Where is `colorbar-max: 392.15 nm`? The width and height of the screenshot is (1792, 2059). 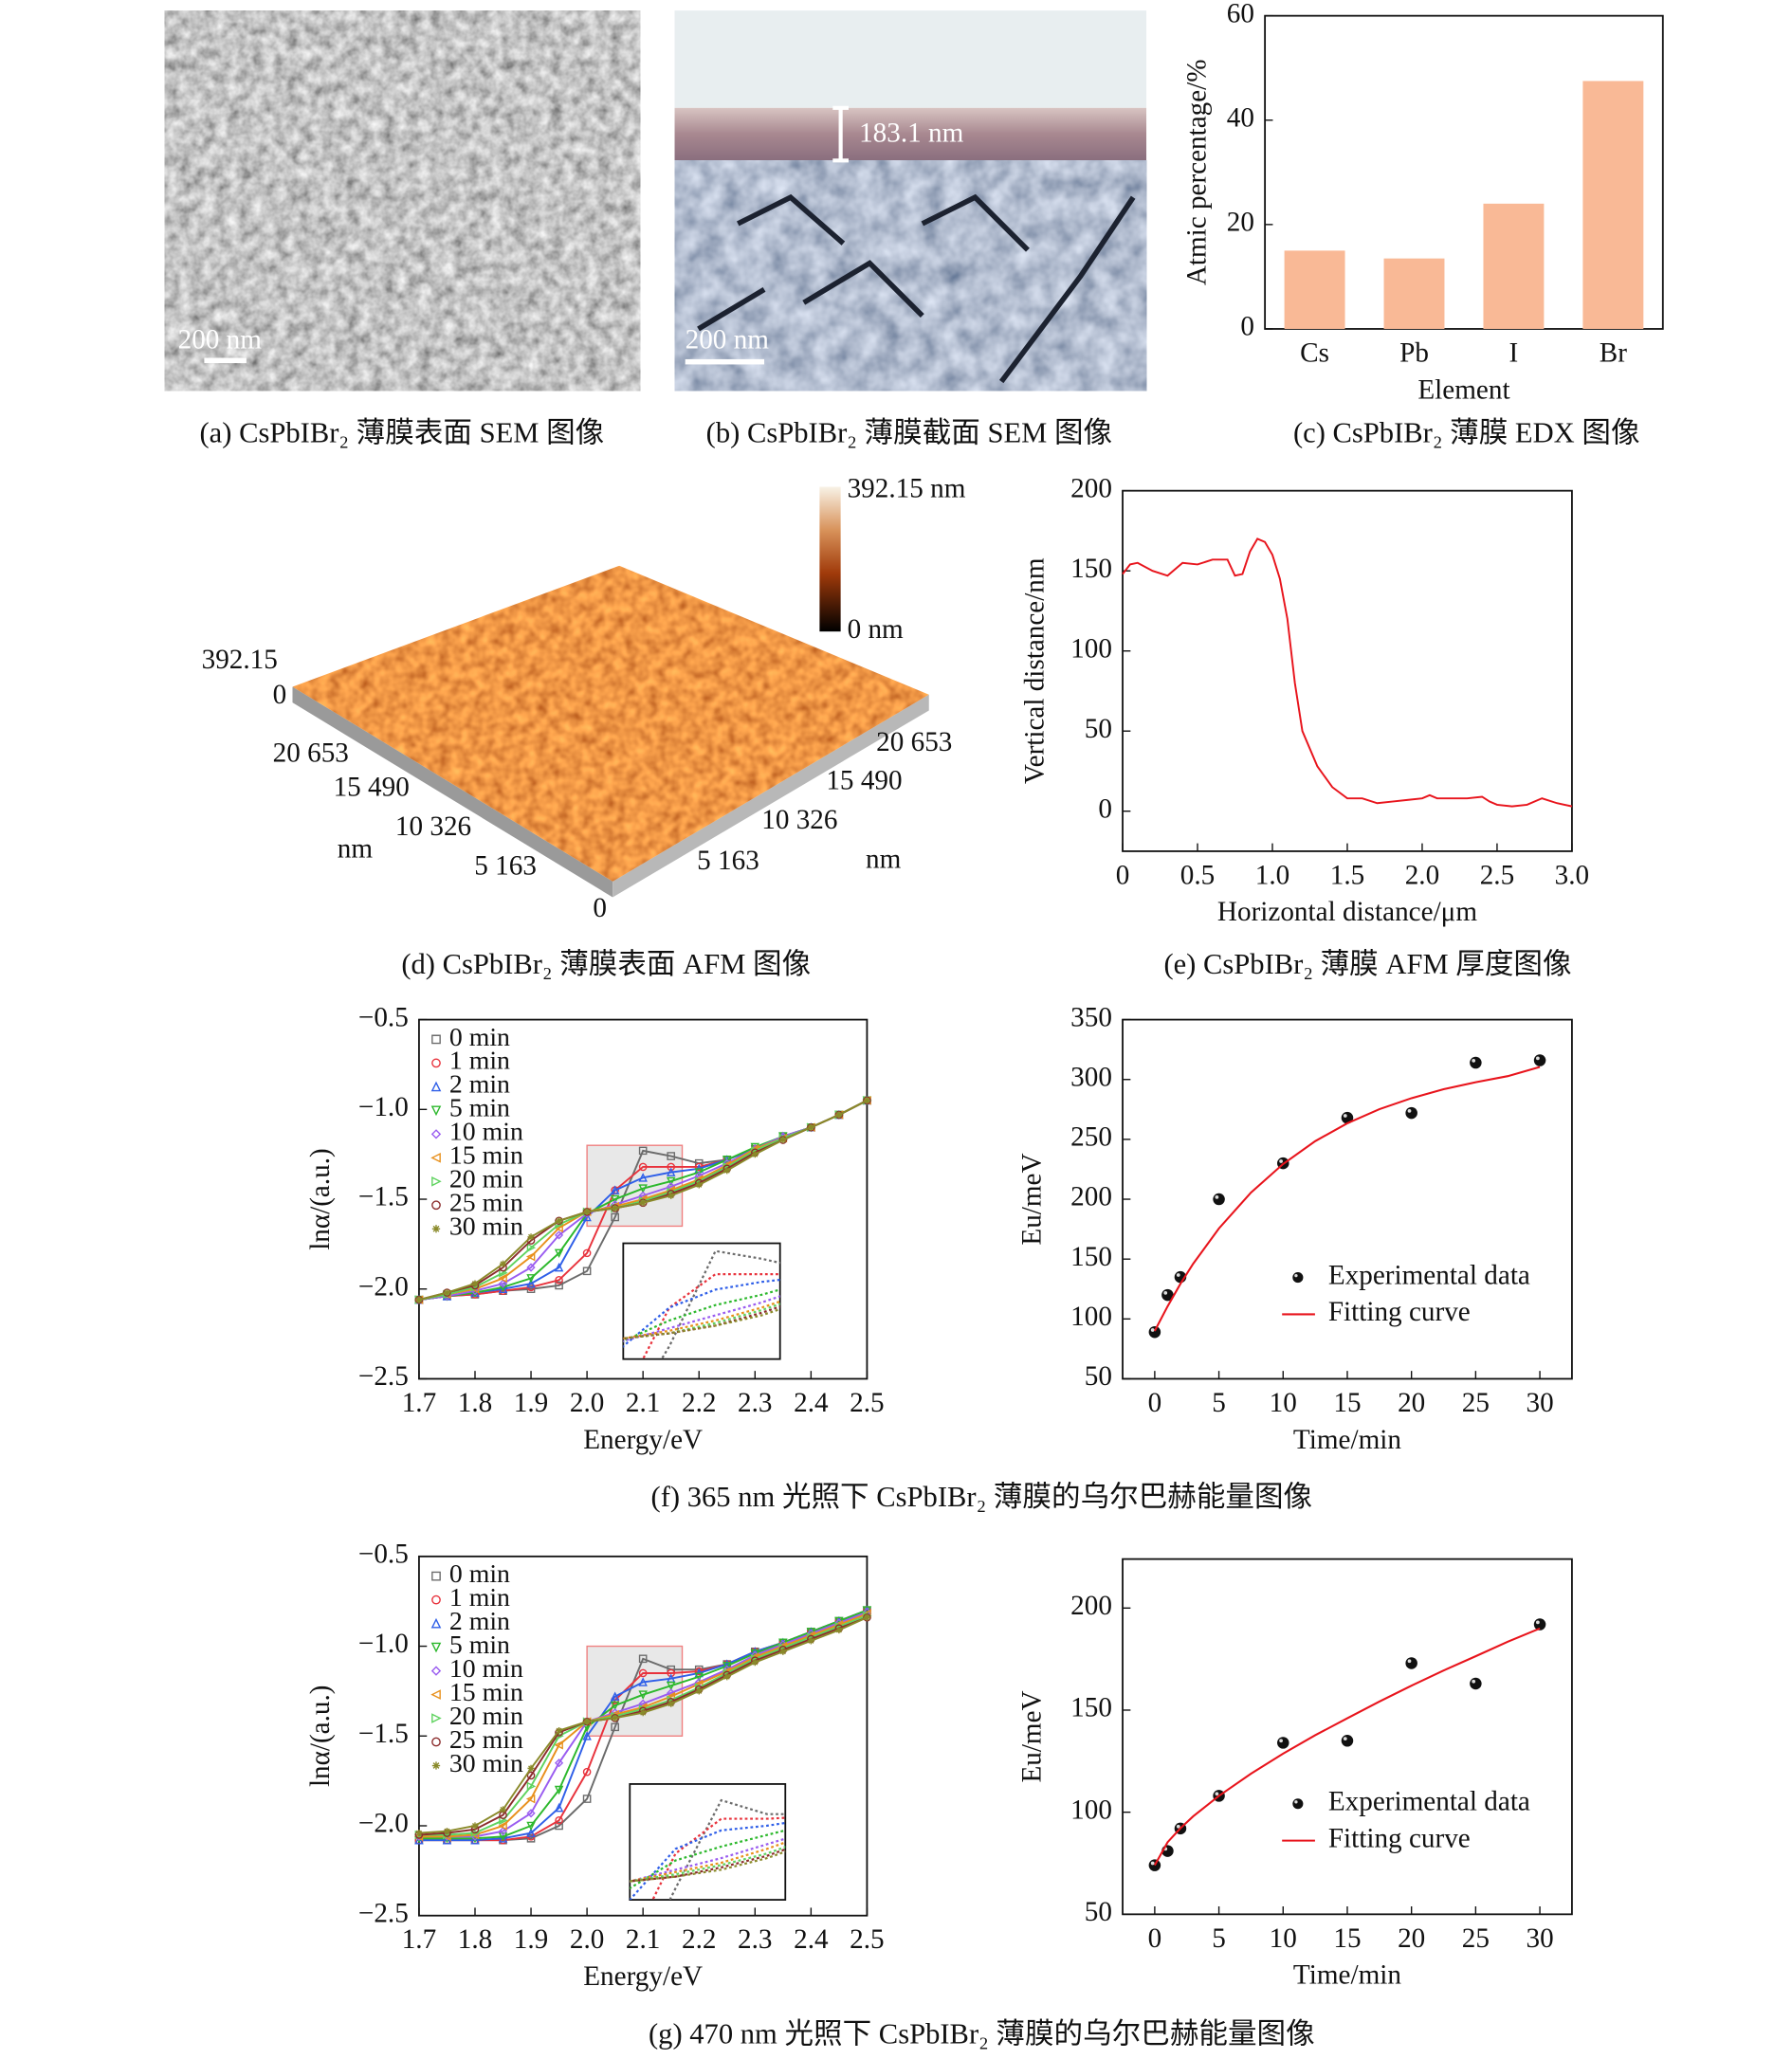
colorbar-max: 392.15 nm is located at coordinates (907, 488).